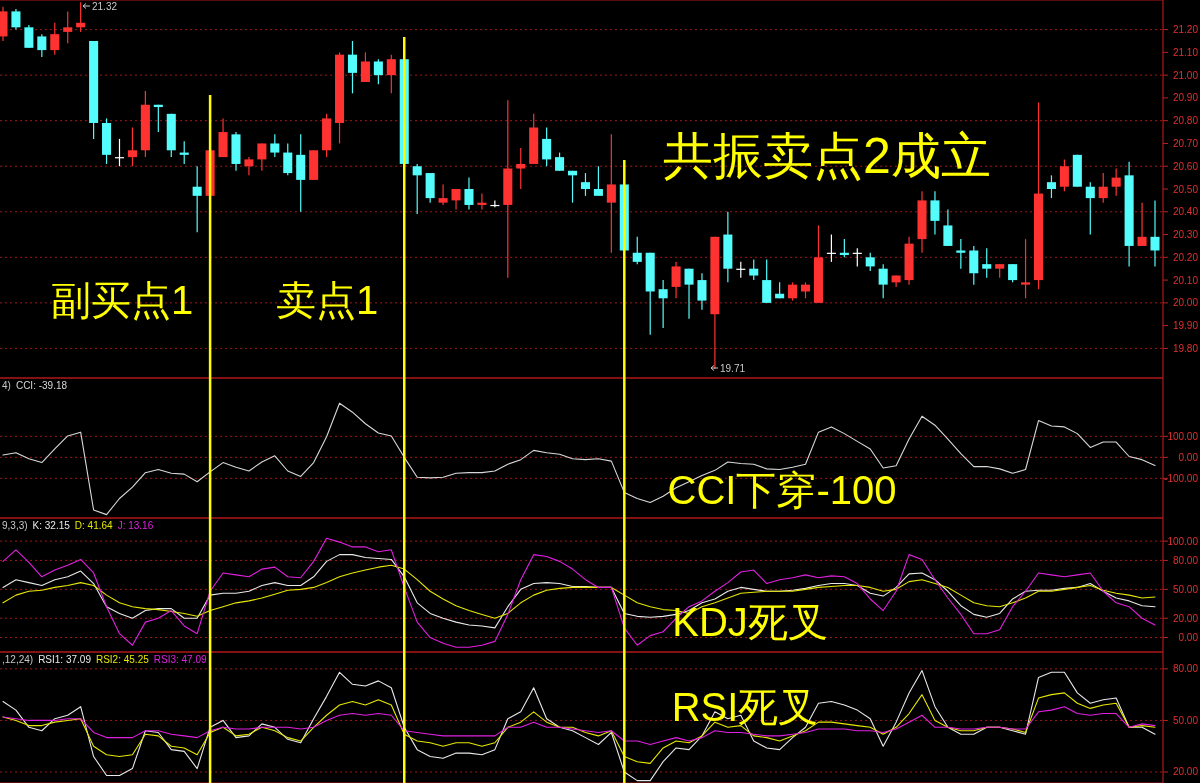  I want to click on y-tick-label: -100.00, so click(1181, 478).